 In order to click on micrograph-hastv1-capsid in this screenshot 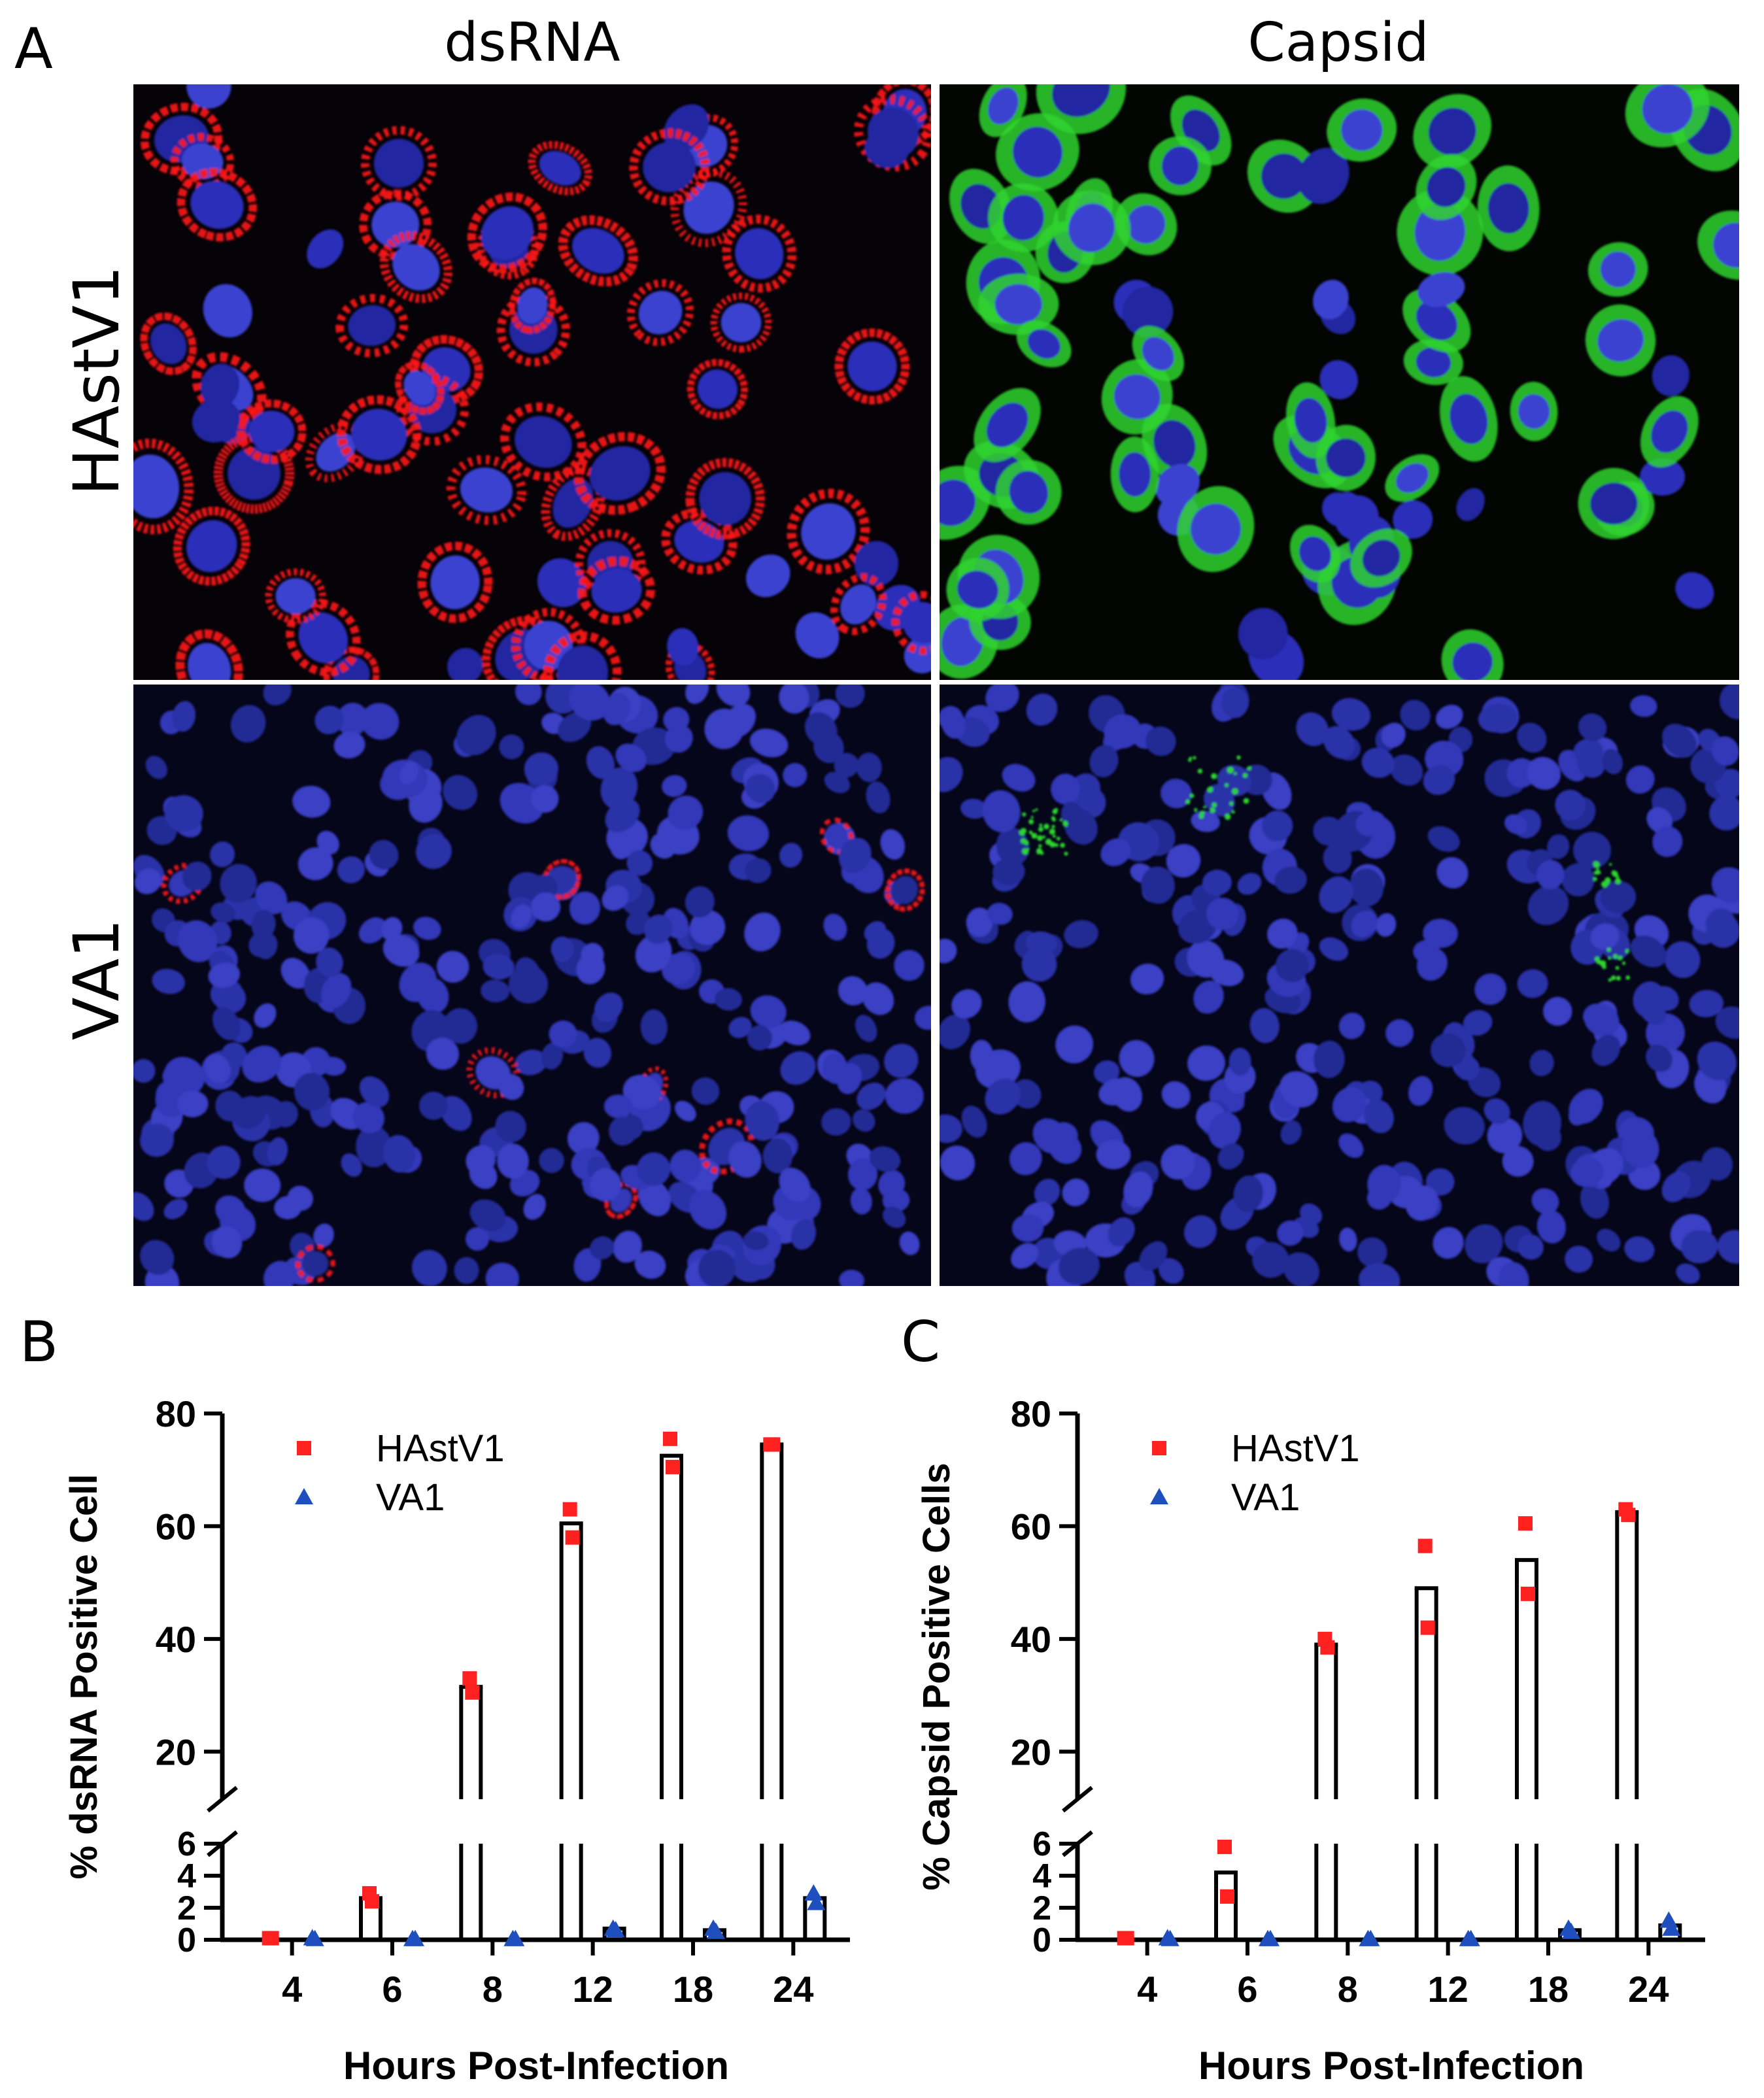, I will do `click(1339, 382)`.